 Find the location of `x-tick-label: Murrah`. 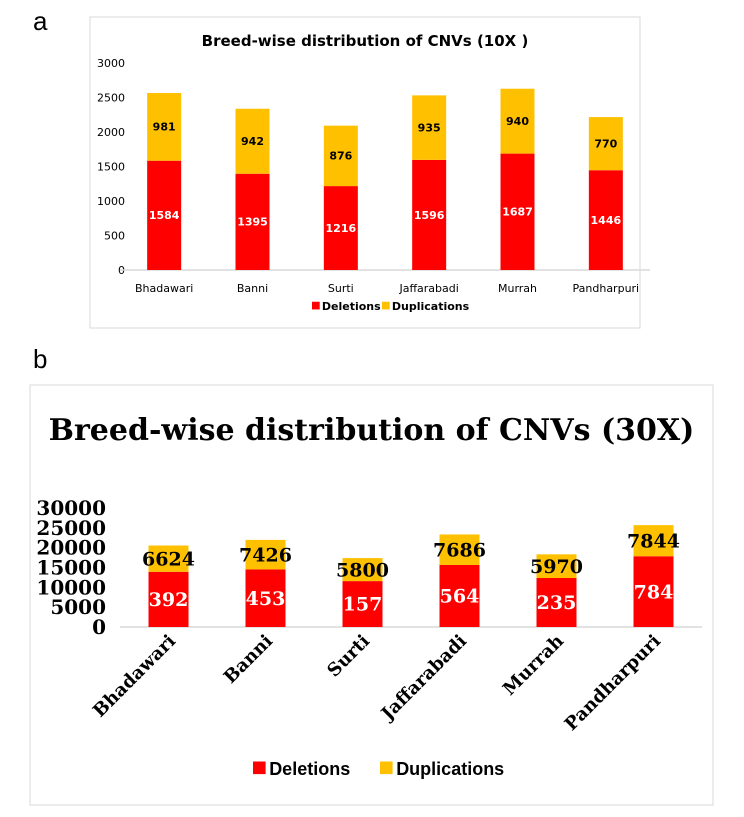

x-tick-label: Murrah is located at coordinates (517, 288).